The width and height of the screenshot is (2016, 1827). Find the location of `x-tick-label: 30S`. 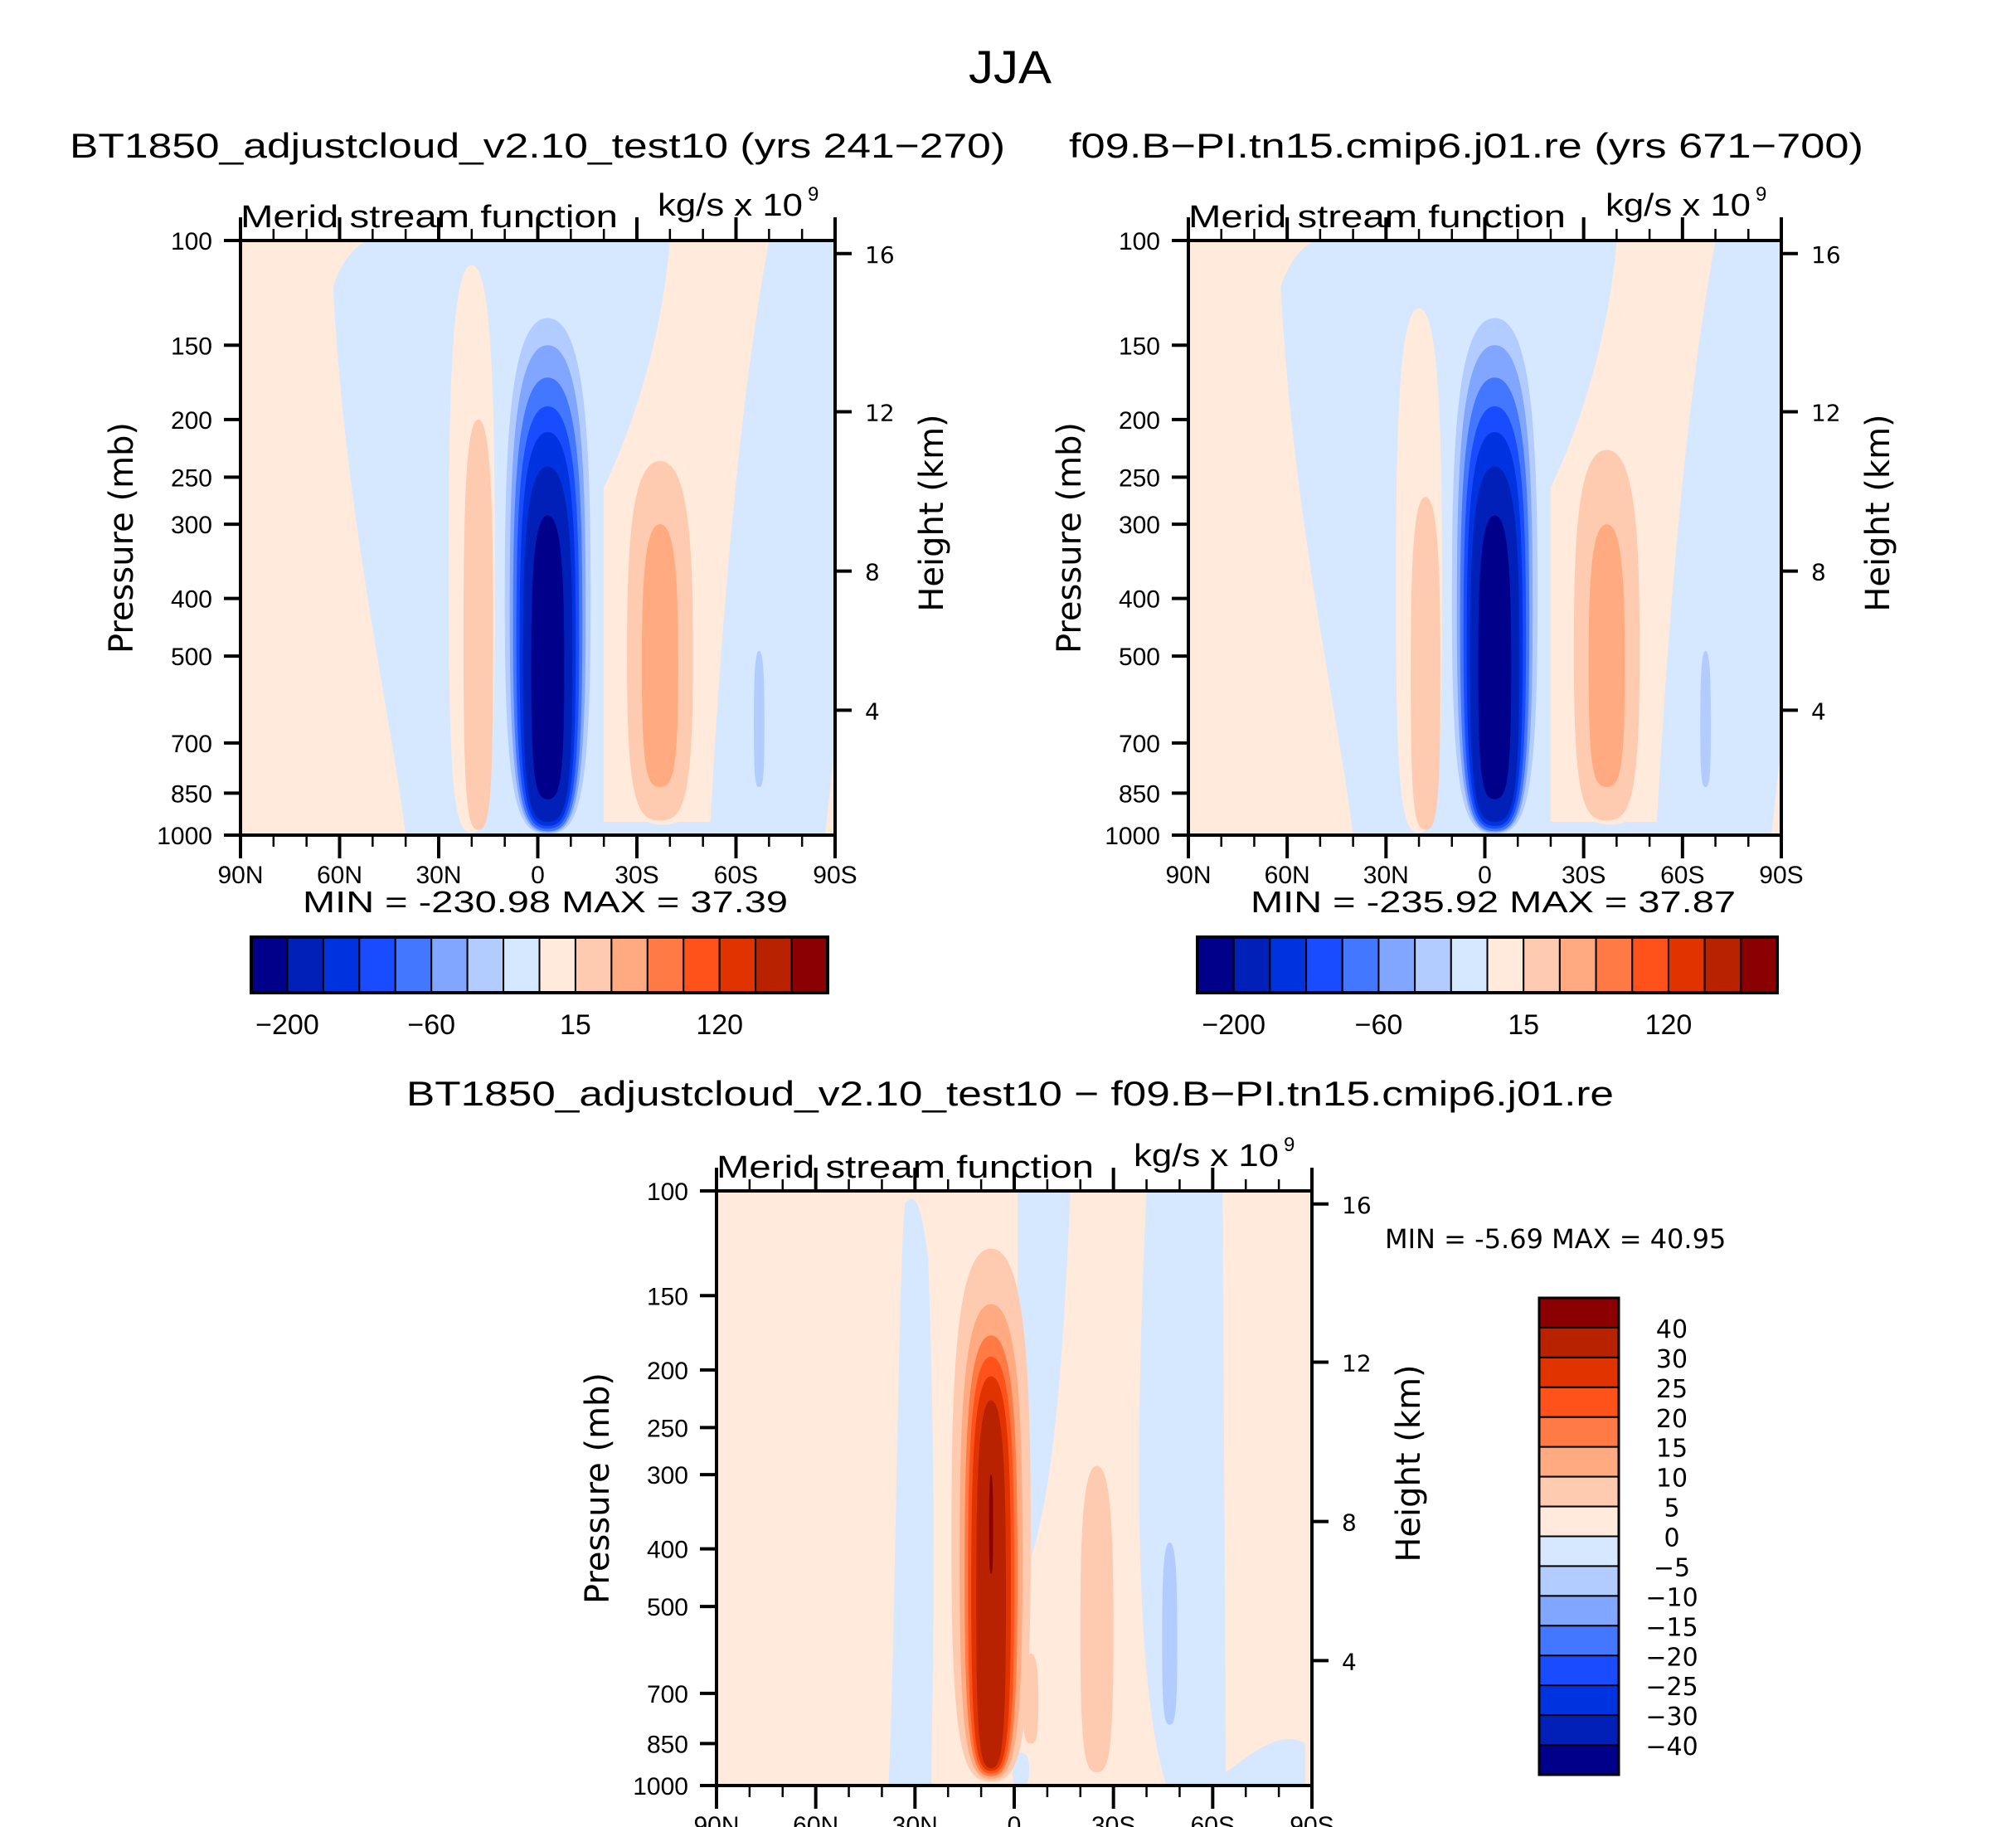

x-tick-label: 30S is located at coordinates (1584, 875).